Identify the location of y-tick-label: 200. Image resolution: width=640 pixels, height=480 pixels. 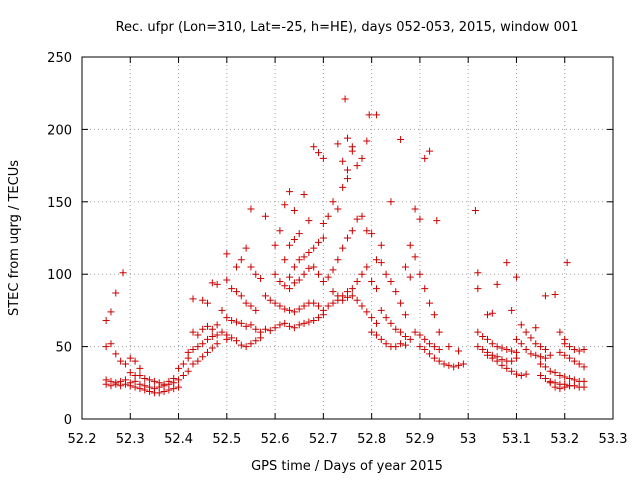
(59, 130).